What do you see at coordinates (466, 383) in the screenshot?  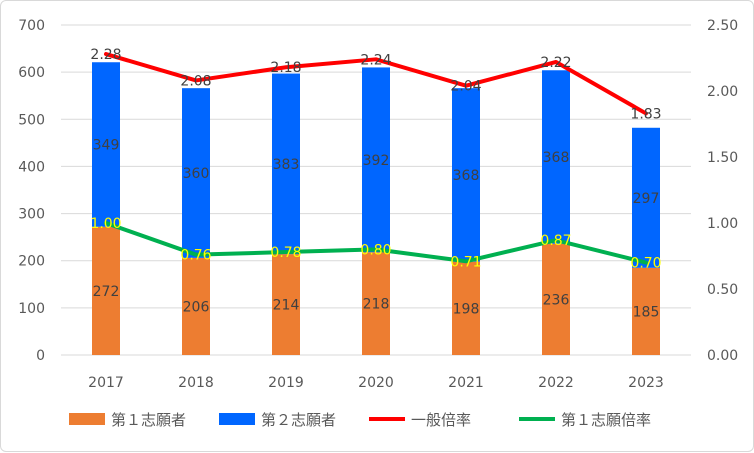 I see `x-tick-label: 2021` at bounding box center [466, 383].